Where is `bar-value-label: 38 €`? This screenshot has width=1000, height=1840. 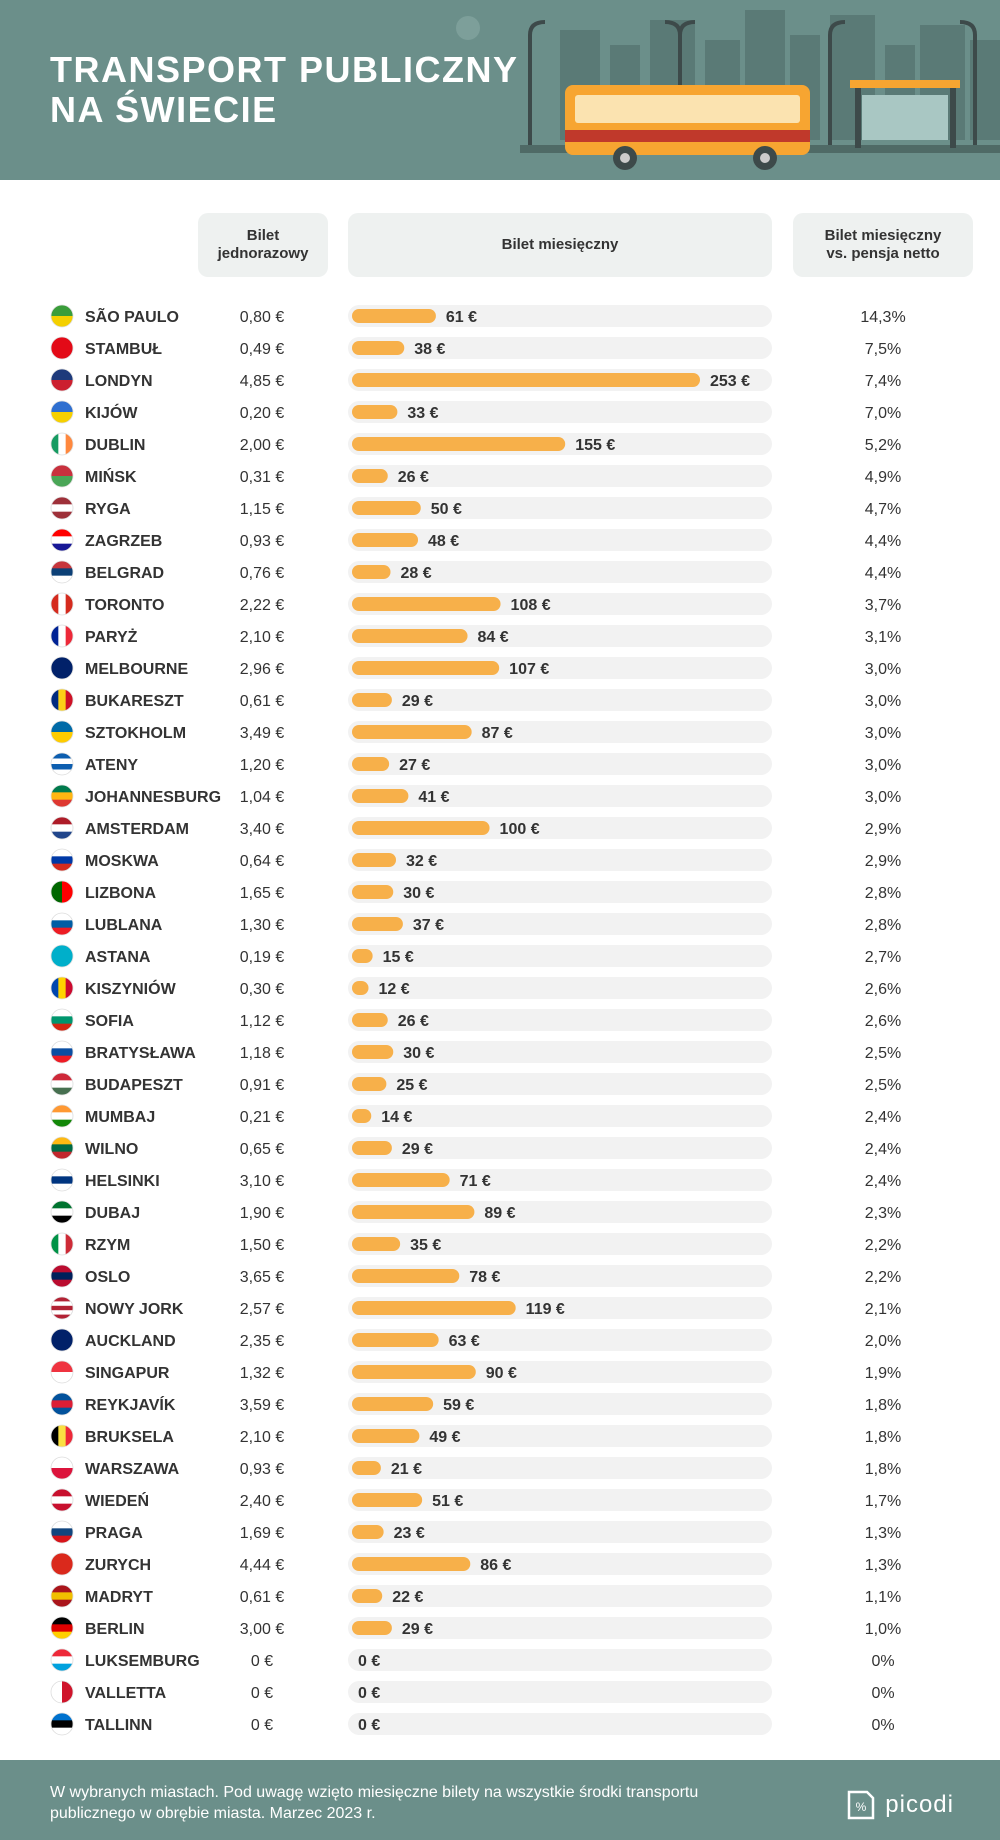
bar-value-label: 38 € is located at coordinates (429, 349).